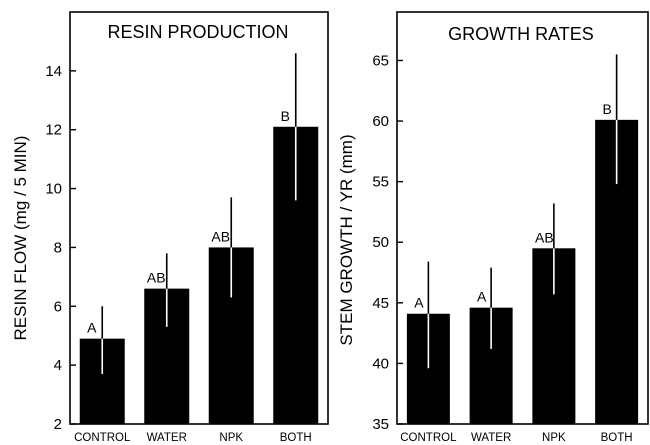 The height and width of the screenshot is (445, 650). I want to click on y-tick-label: 35, so click(380, 424).